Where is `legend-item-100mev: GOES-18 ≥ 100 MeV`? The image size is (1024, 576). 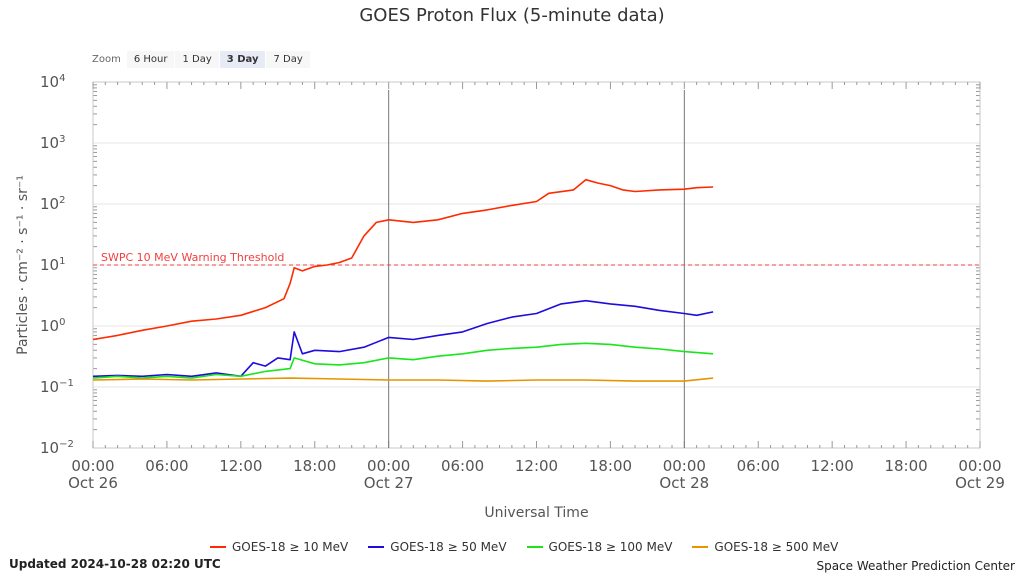
legend-item-100mev: GOES-18 ≥ 100 MeV is located at coordinates (599, 547).